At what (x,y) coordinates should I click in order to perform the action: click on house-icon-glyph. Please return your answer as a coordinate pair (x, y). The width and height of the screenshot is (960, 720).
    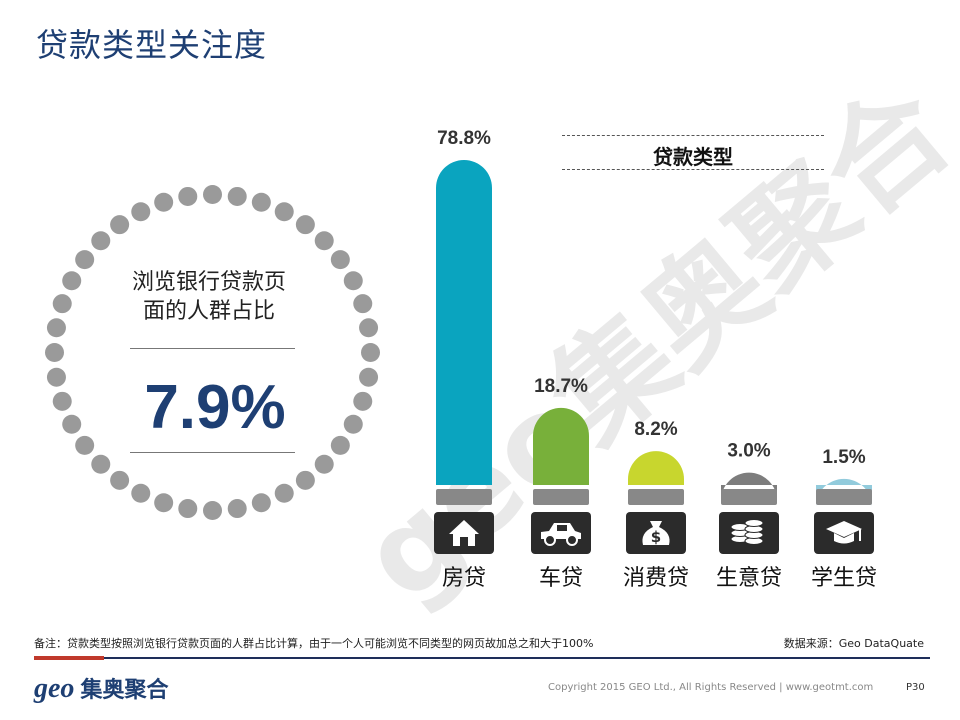
    Looking at the image, I should click on (464, 533).